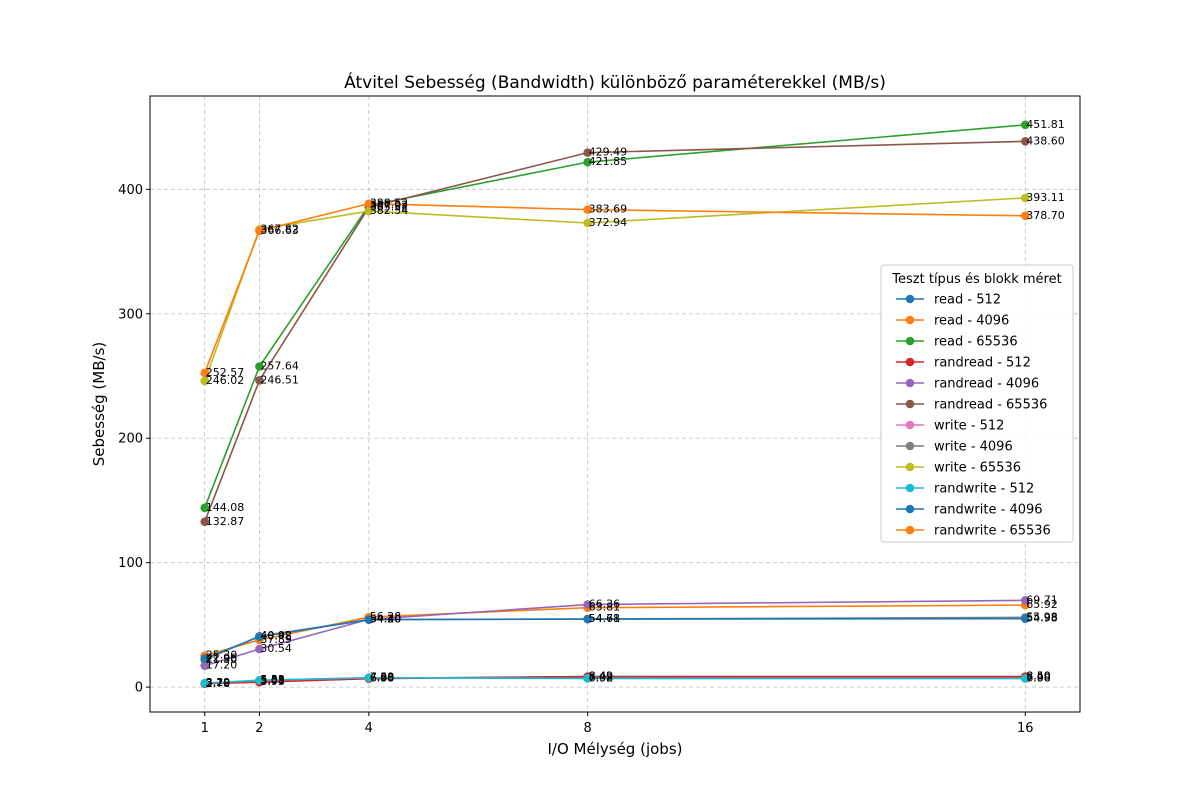 The width and height of the screenshot is (1200, 800). What do you see at coordinates (222, 659) in the screenshot?
I see `data-label: 21.90` at bounding box center [222, 659].